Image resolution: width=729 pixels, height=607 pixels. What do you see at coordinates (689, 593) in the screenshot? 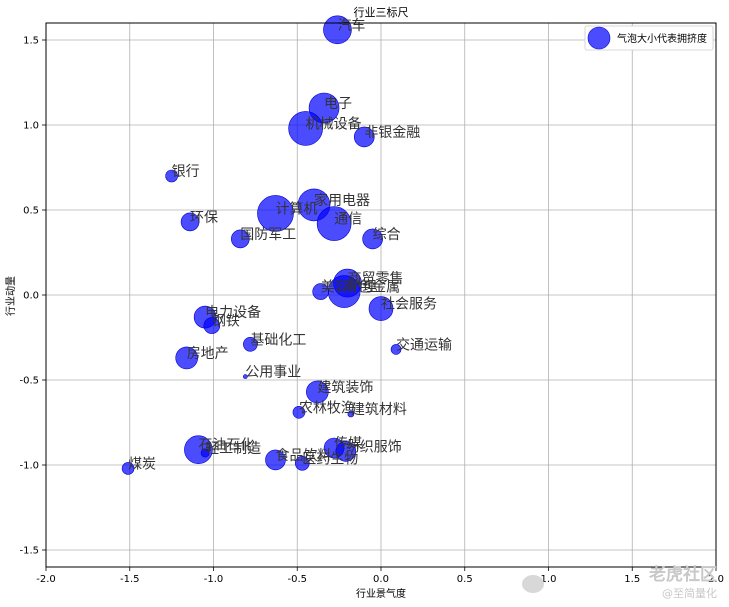
I see `watermark-sub: @至简量化` at bounding box center [689, 593].